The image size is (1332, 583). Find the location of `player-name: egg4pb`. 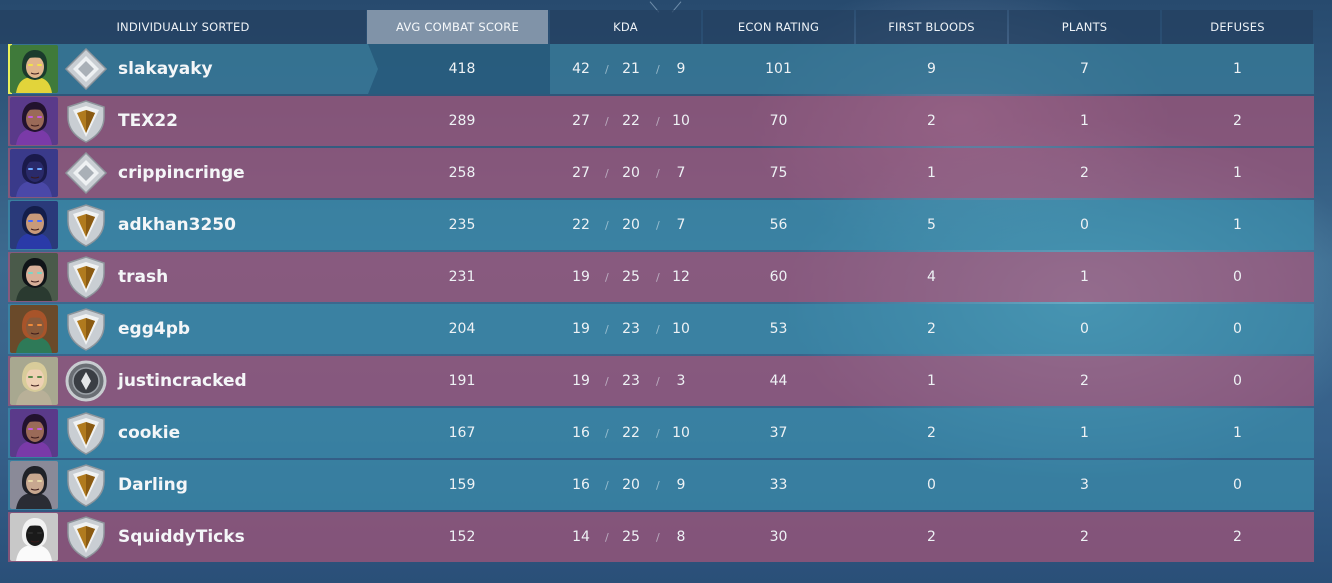

player-name: egg4pb is located at coordinates (154, 329).